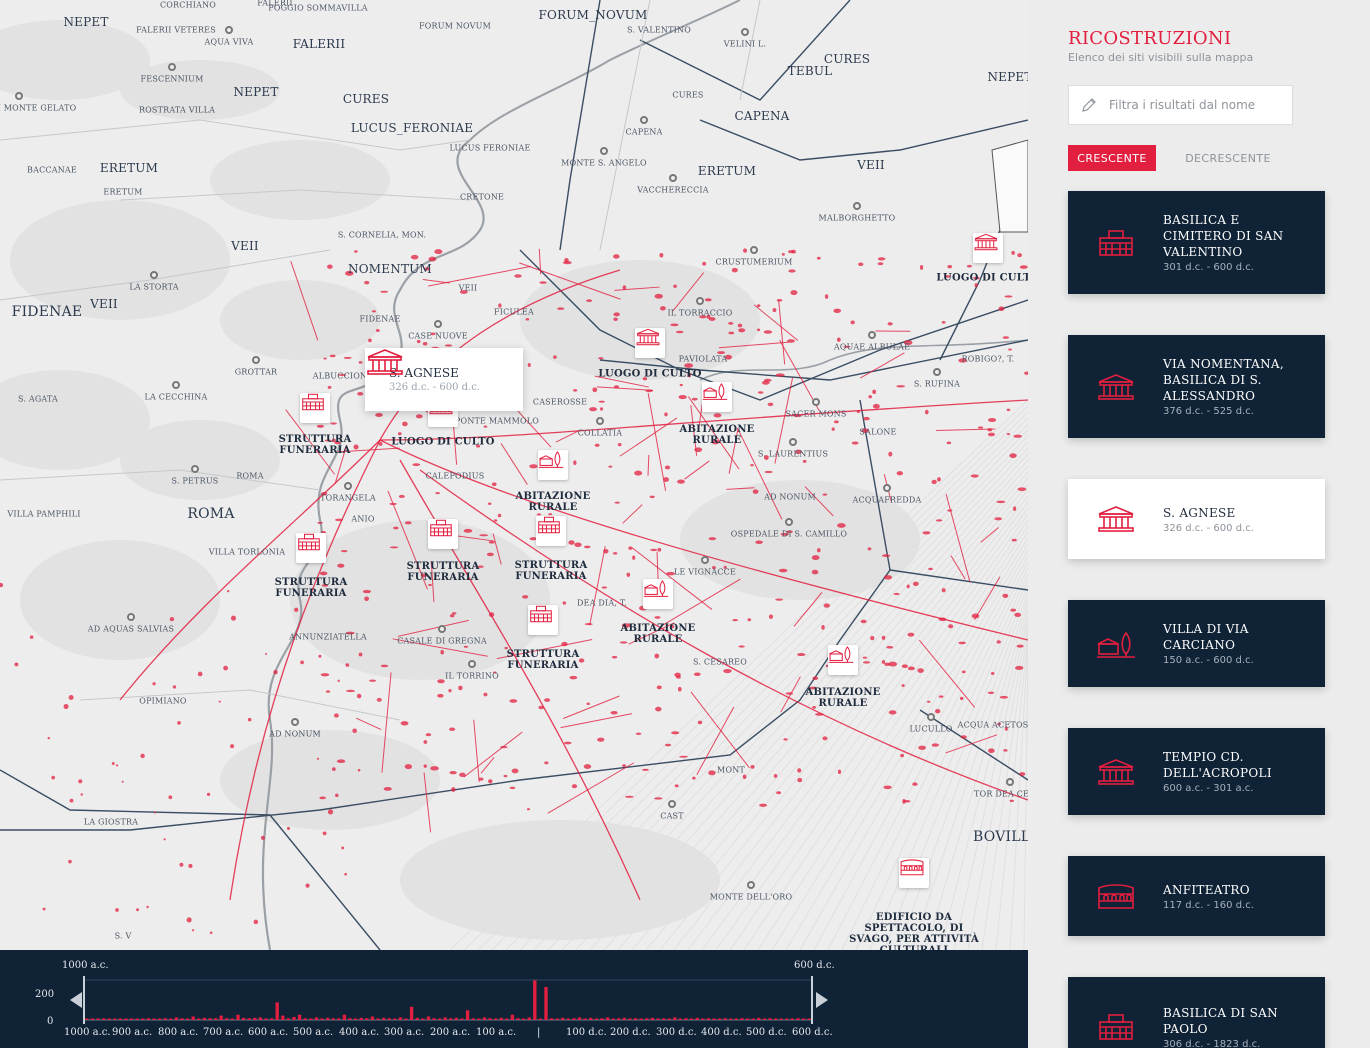 The image size is (1370, 1048). I want to click on timeline-x-tick: 600 d.c., so click(812, 1032).